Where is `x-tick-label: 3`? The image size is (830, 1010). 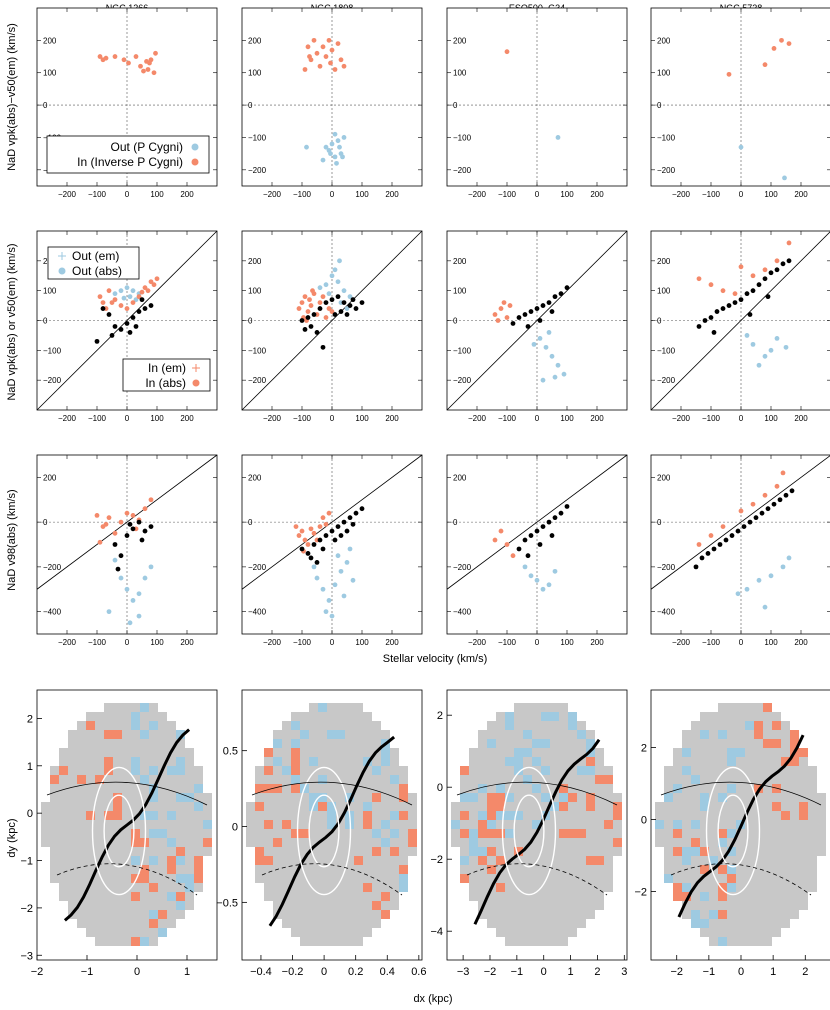 x-tick-label: 3 is located at coordinates (624, 972).